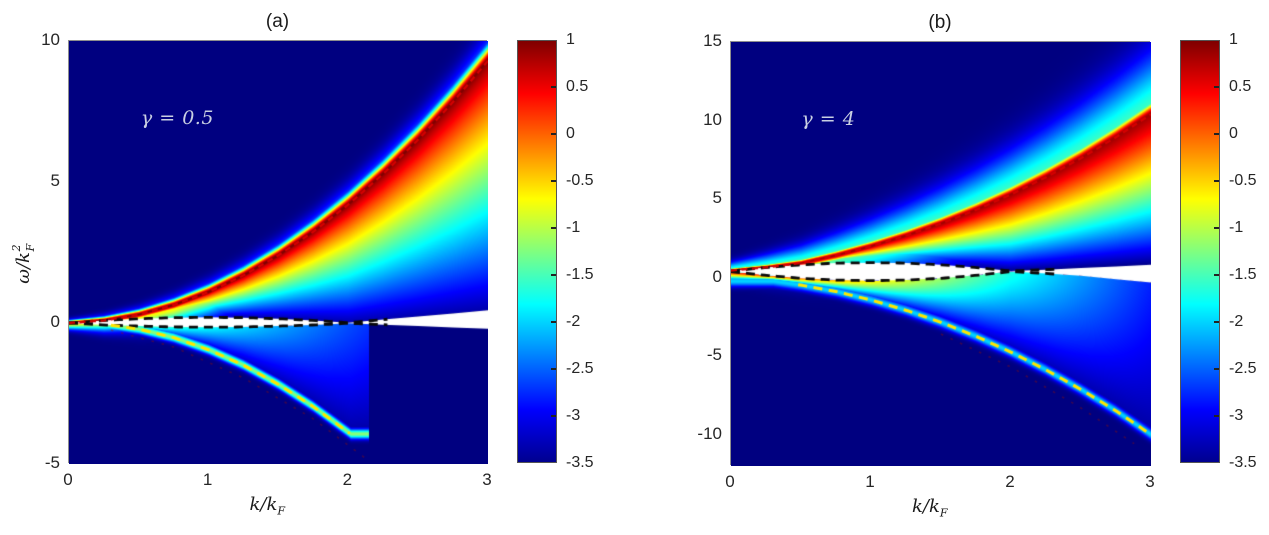  I want to click on panel-a-colorbar-tick-label: -1.5, so click(580, 274).